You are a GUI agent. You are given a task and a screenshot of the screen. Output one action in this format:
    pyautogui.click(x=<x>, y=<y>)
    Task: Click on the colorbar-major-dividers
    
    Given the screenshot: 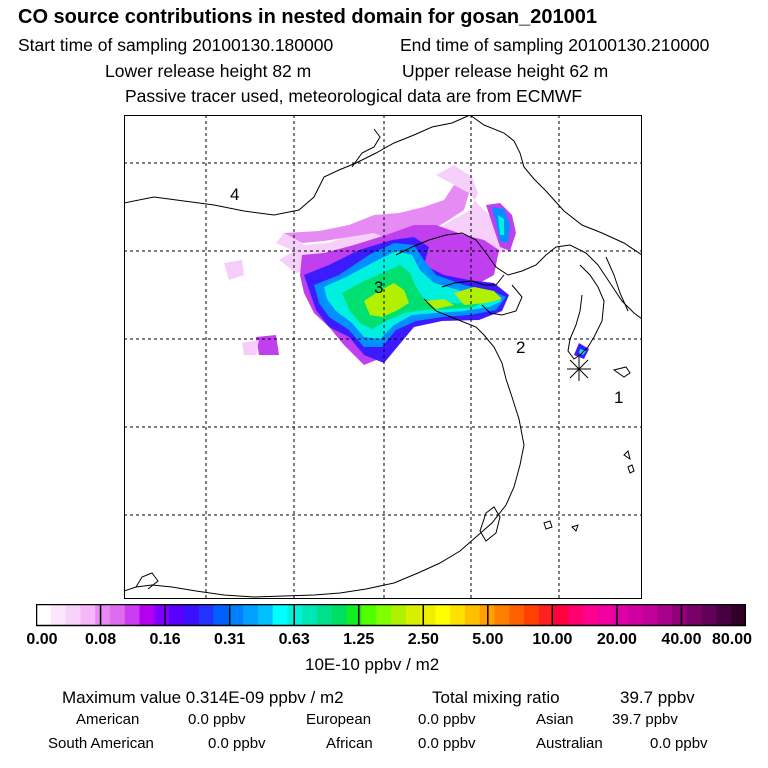 What is the action you would take?
    pyautogui.click(x=391, y=615)
    